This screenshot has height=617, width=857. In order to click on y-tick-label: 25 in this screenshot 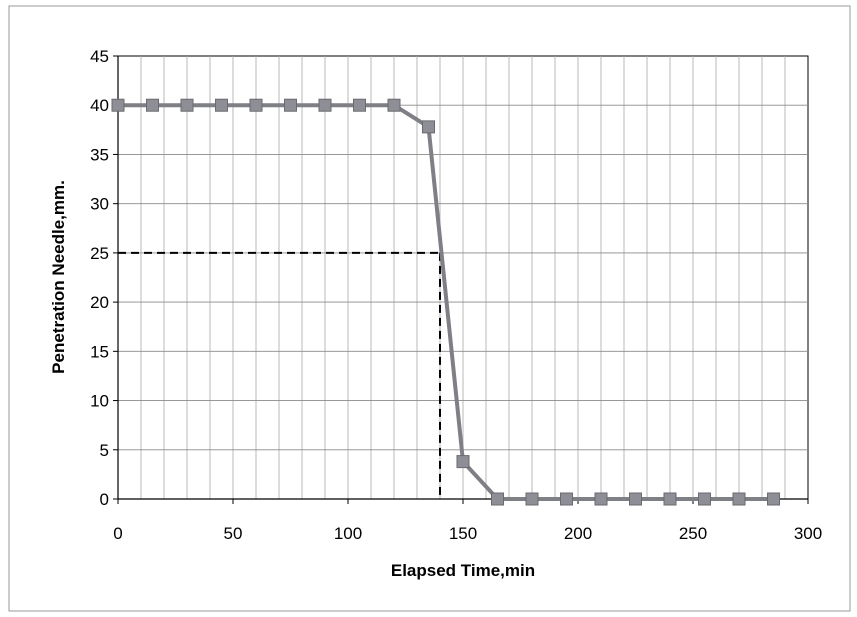, I will do `click(99, 253)`.